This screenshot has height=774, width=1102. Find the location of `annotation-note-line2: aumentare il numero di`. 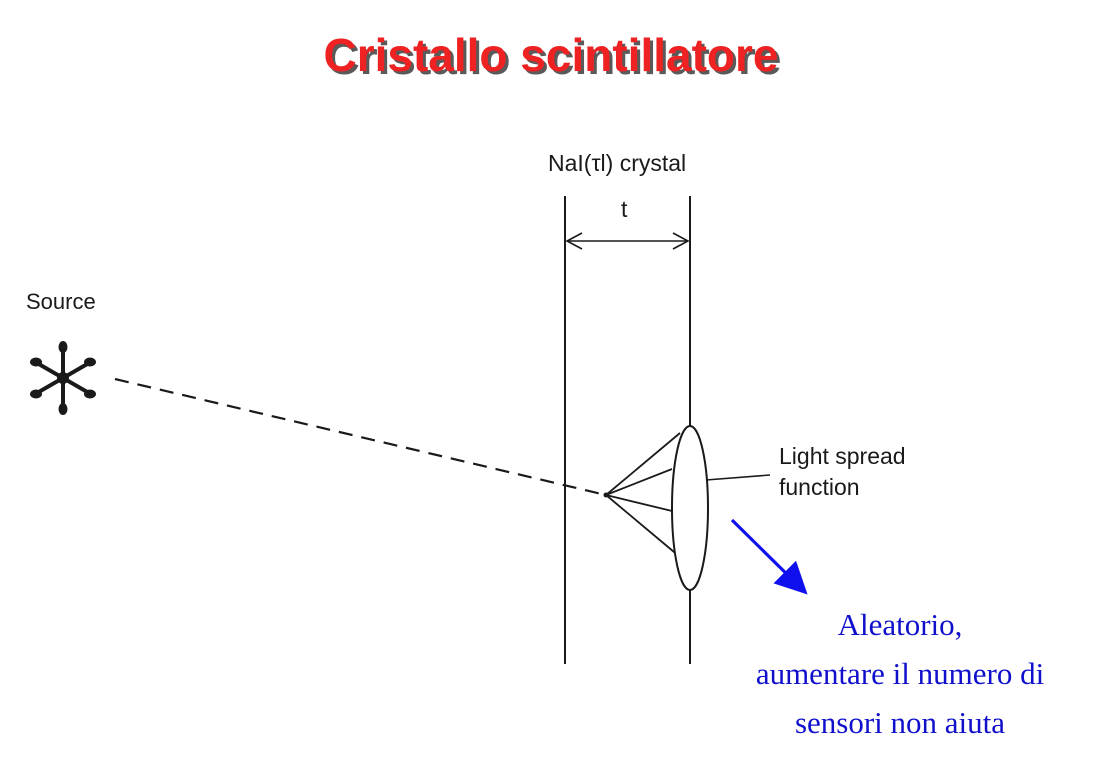

annotation-note-line2: aumentare il numero di is located at coordinates (900, 673).